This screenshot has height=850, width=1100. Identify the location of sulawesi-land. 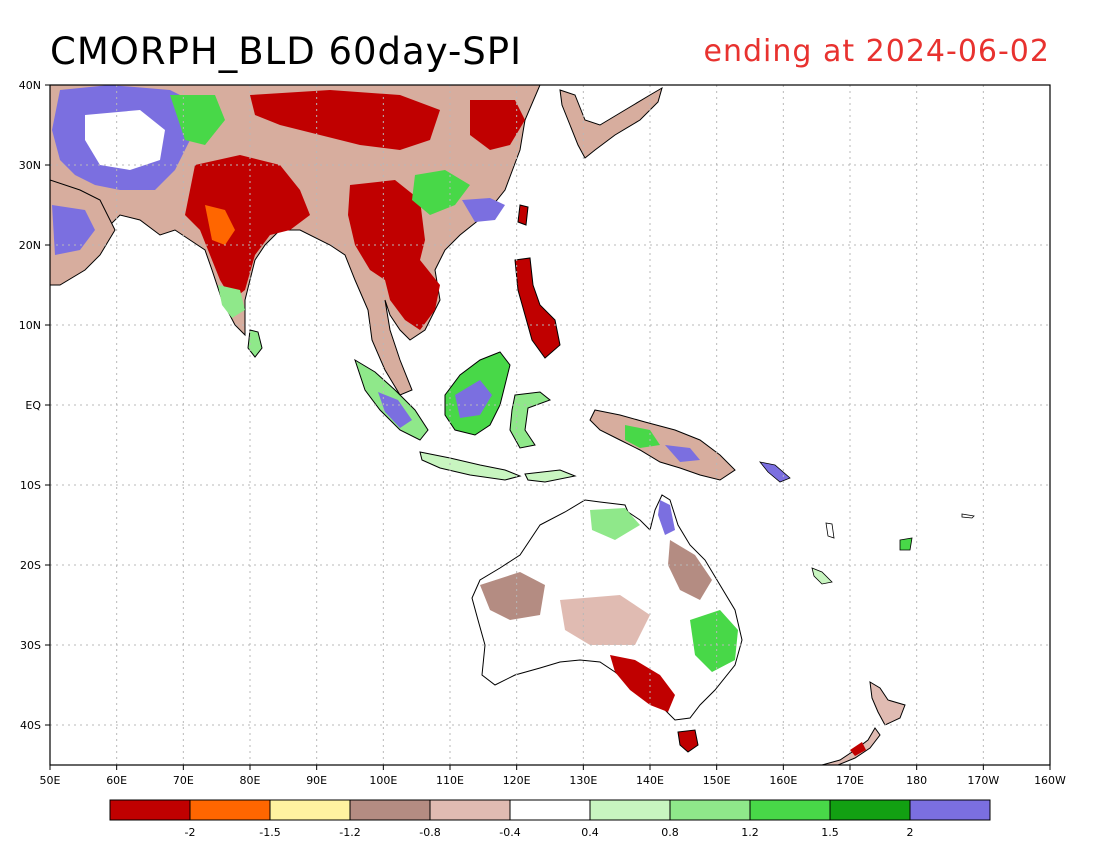
(530, 420).